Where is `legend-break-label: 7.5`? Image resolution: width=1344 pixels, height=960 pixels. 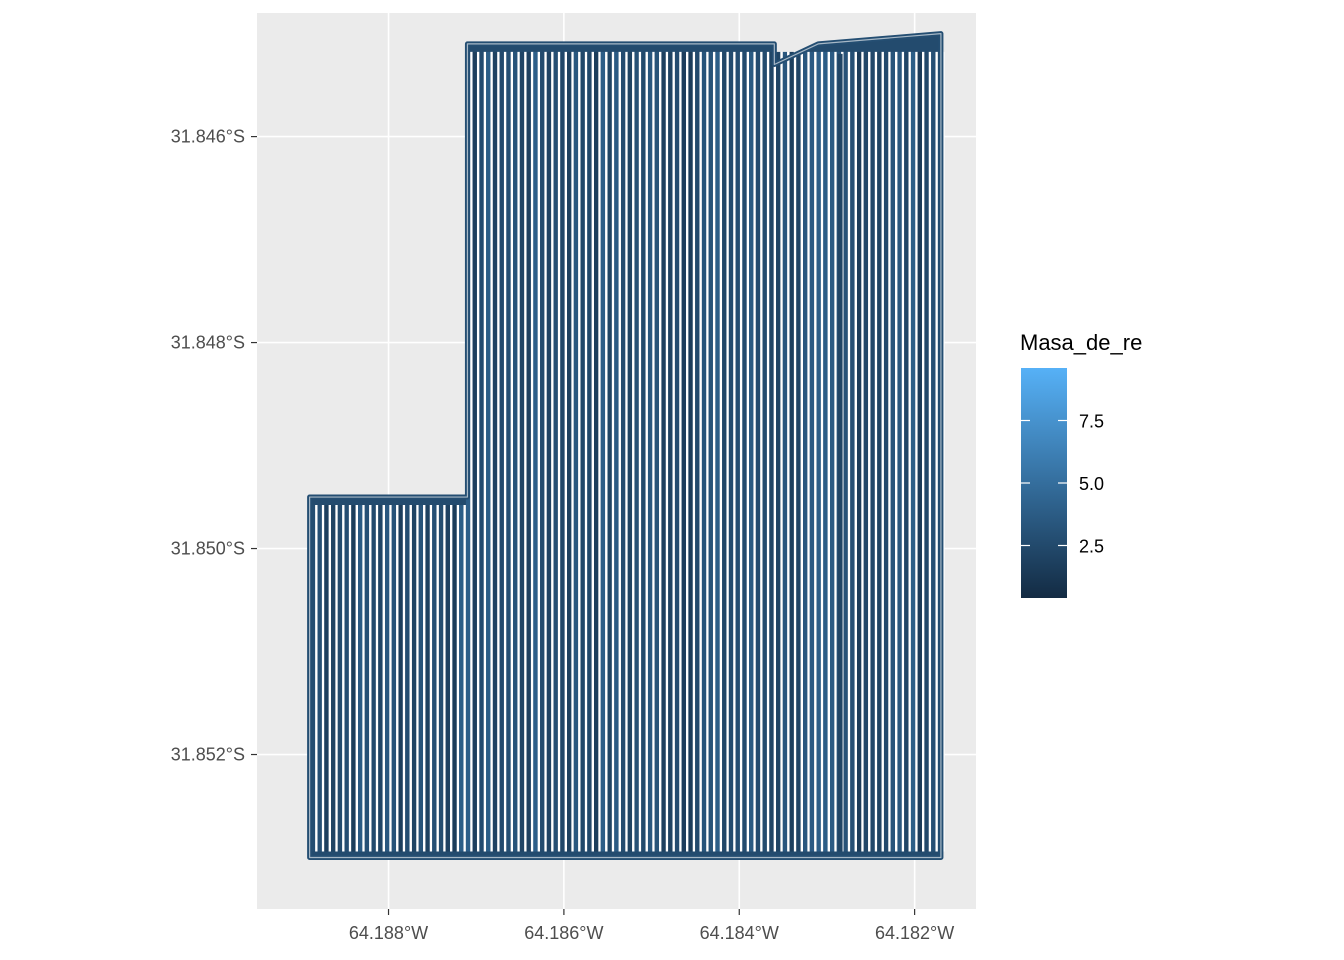 legend-break-label: 7.5 is located at coordinates (1091, 422).